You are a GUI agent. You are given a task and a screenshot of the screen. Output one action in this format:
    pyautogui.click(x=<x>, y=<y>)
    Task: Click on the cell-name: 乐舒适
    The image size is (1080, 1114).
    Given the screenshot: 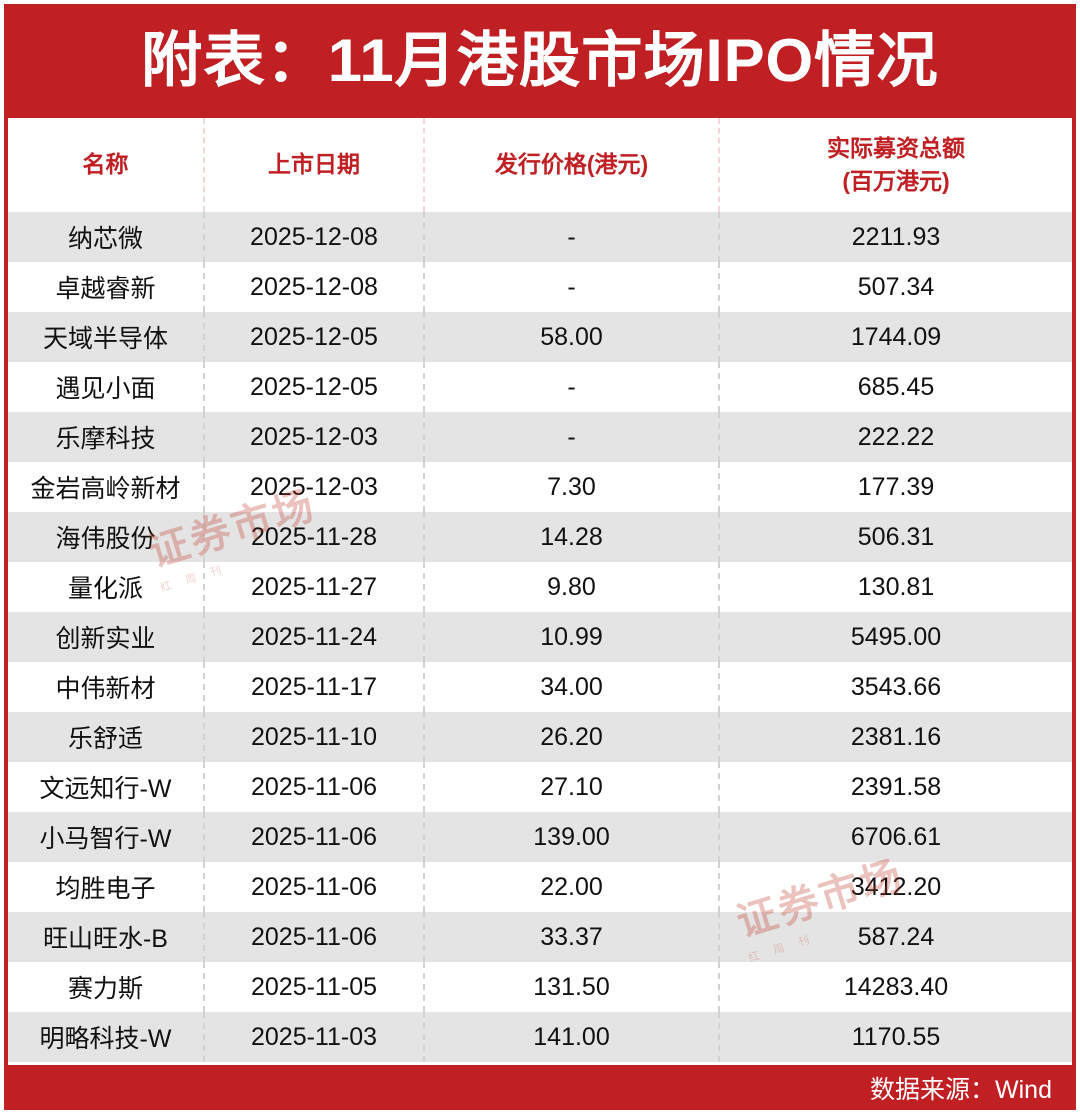 What is the action you would take?
    pyautogui.click(x=106, y=737)
    